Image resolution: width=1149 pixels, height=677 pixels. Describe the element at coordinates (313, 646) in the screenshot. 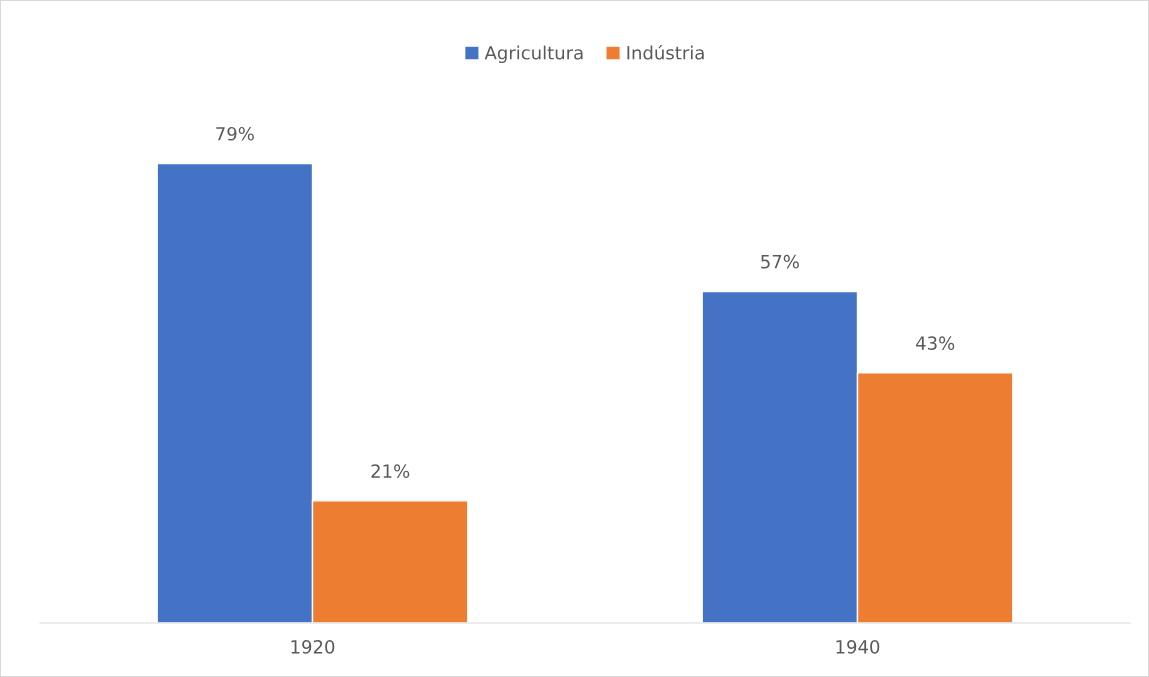

I see `x-tick-label: 1920` at that location.